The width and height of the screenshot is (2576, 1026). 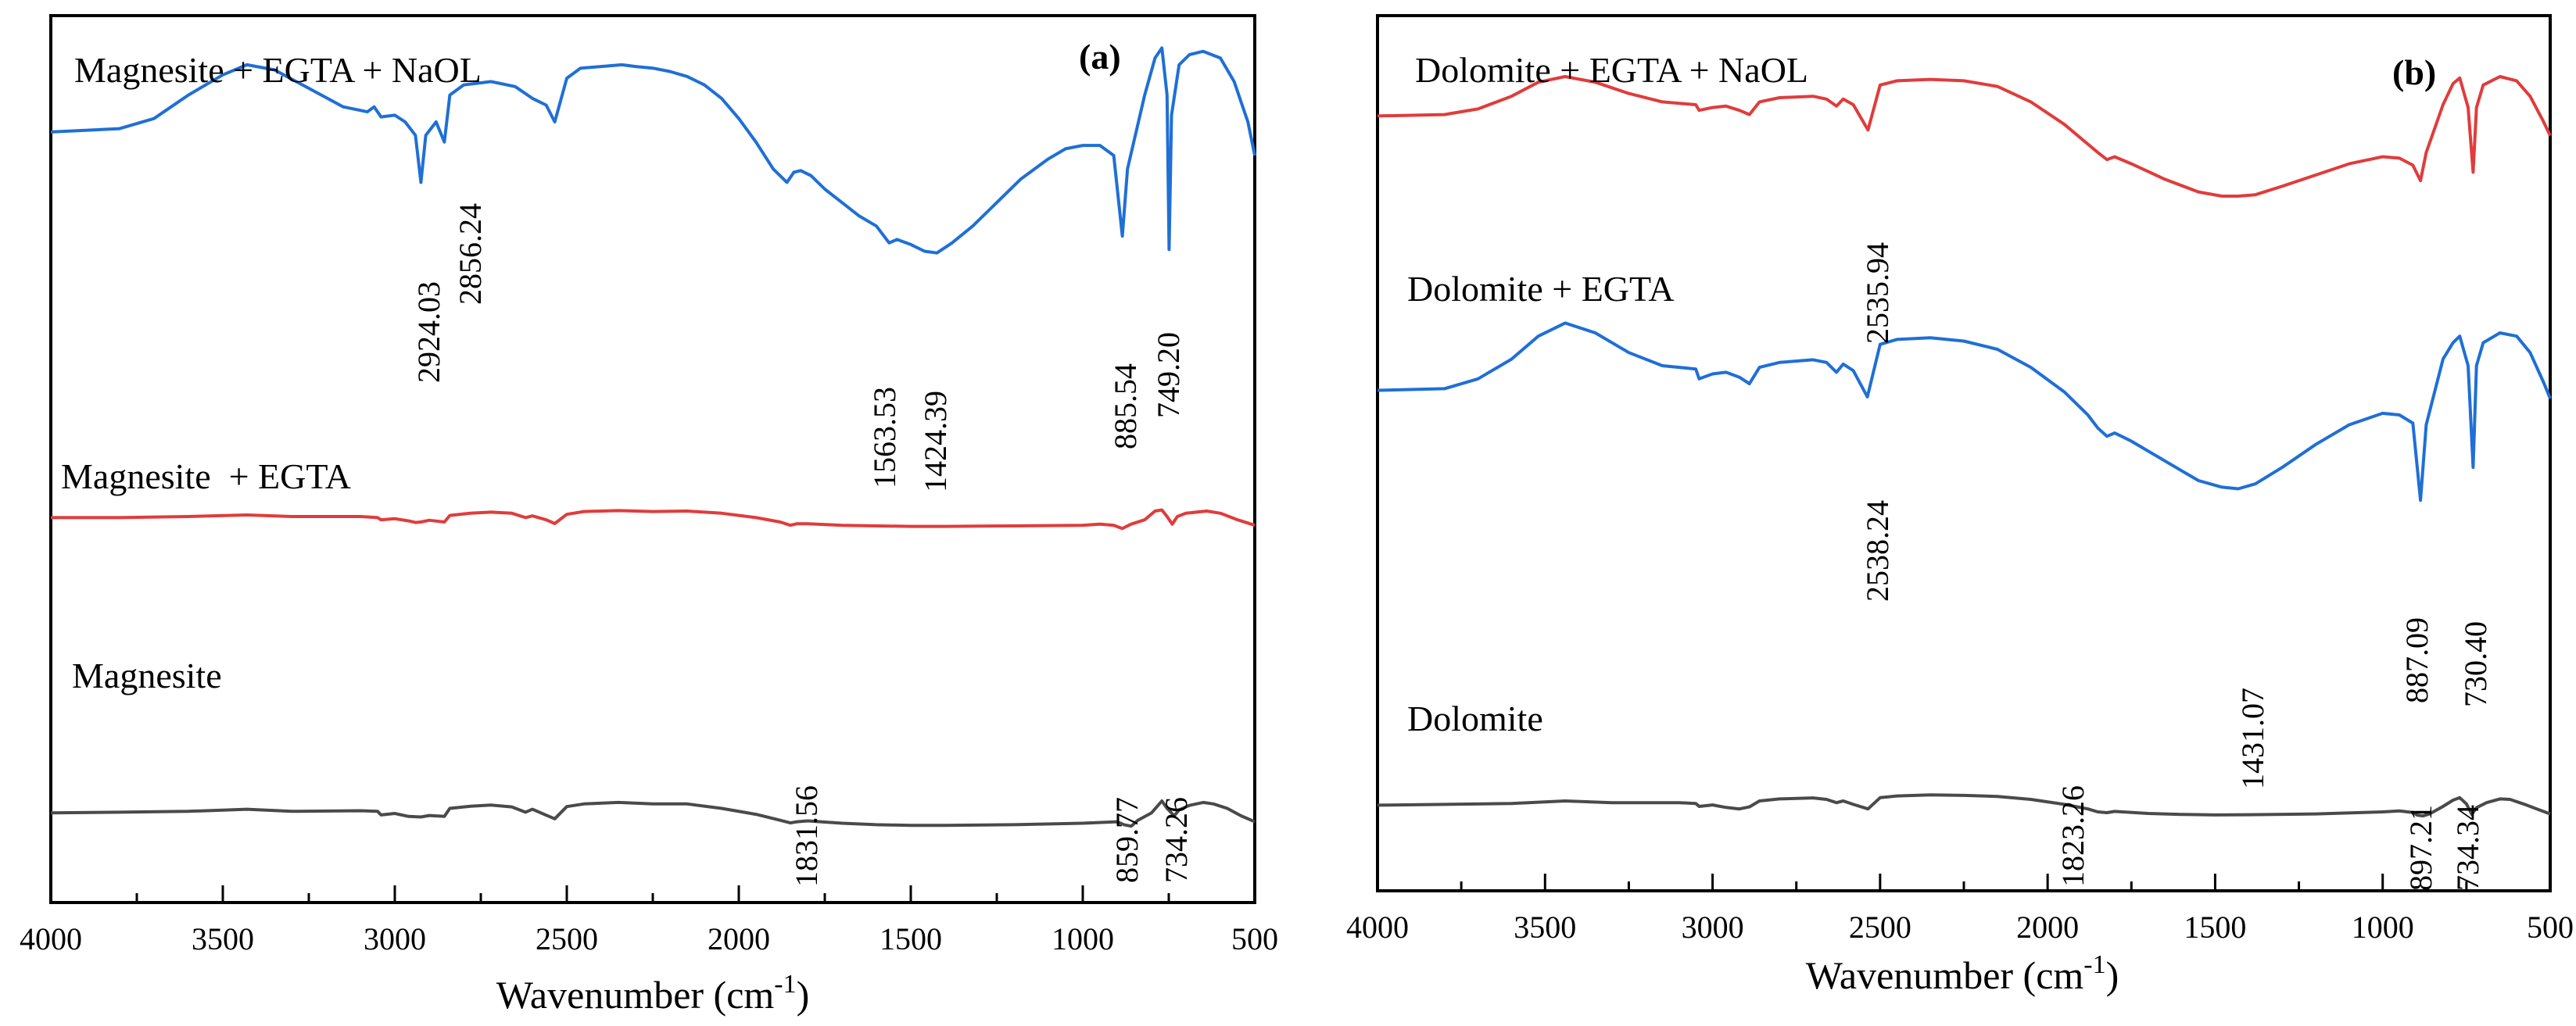 I want to click on peak-label-1823: 1823.26, so click(x=2073, y=836).